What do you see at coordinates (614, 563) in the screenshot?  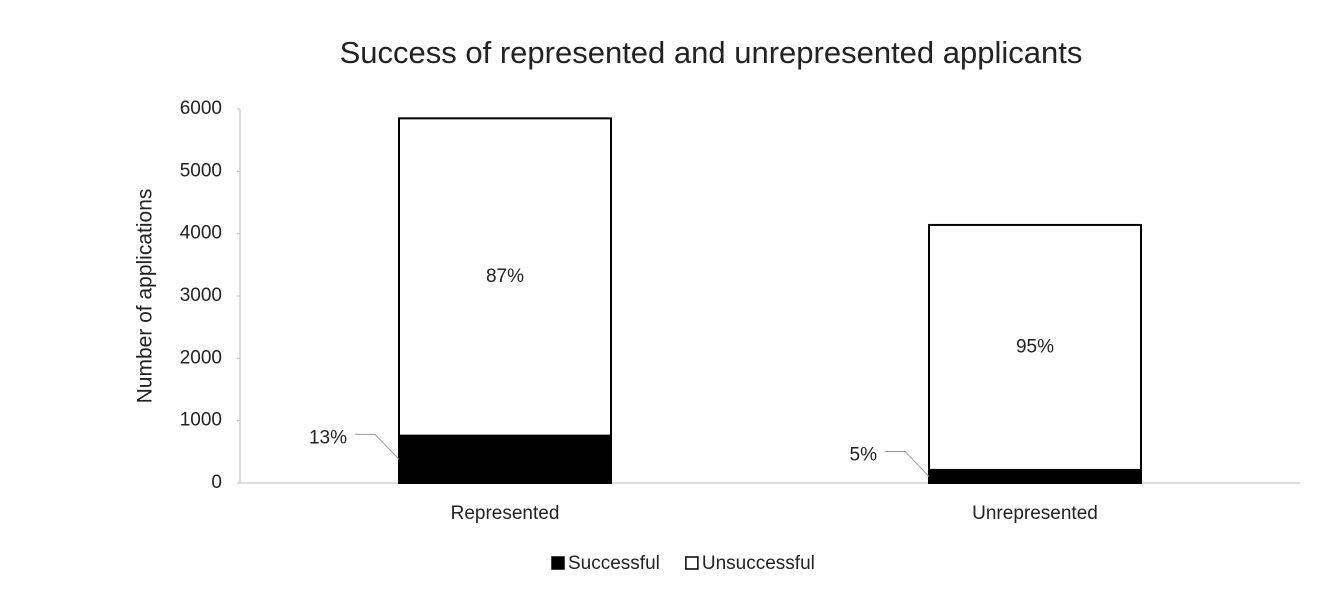 I see `legend-label: Successful` at bounding box center [614, 563].